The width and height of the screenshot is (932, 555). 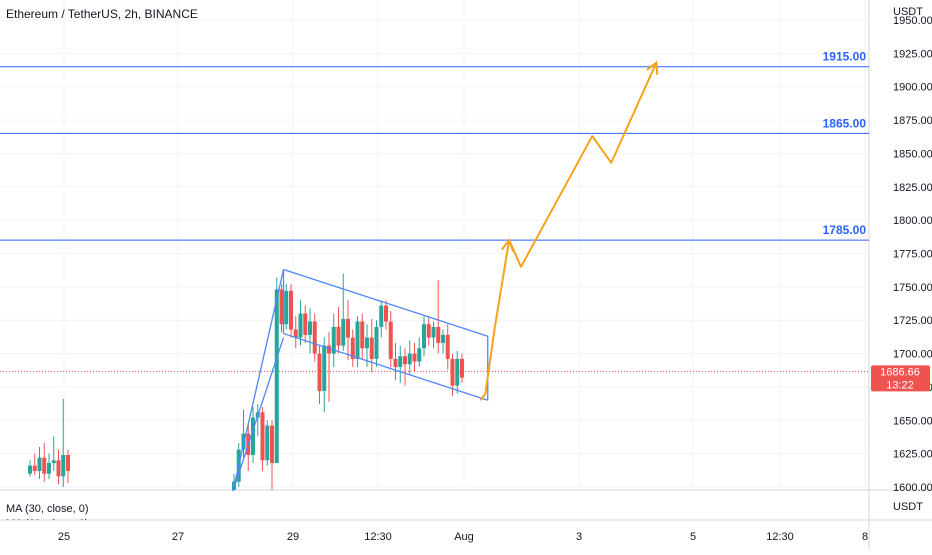 What do you see at coordinates (845, 123) in the screenshot?
I see `level-label: 1865.00` at bounding box center [845, 123].